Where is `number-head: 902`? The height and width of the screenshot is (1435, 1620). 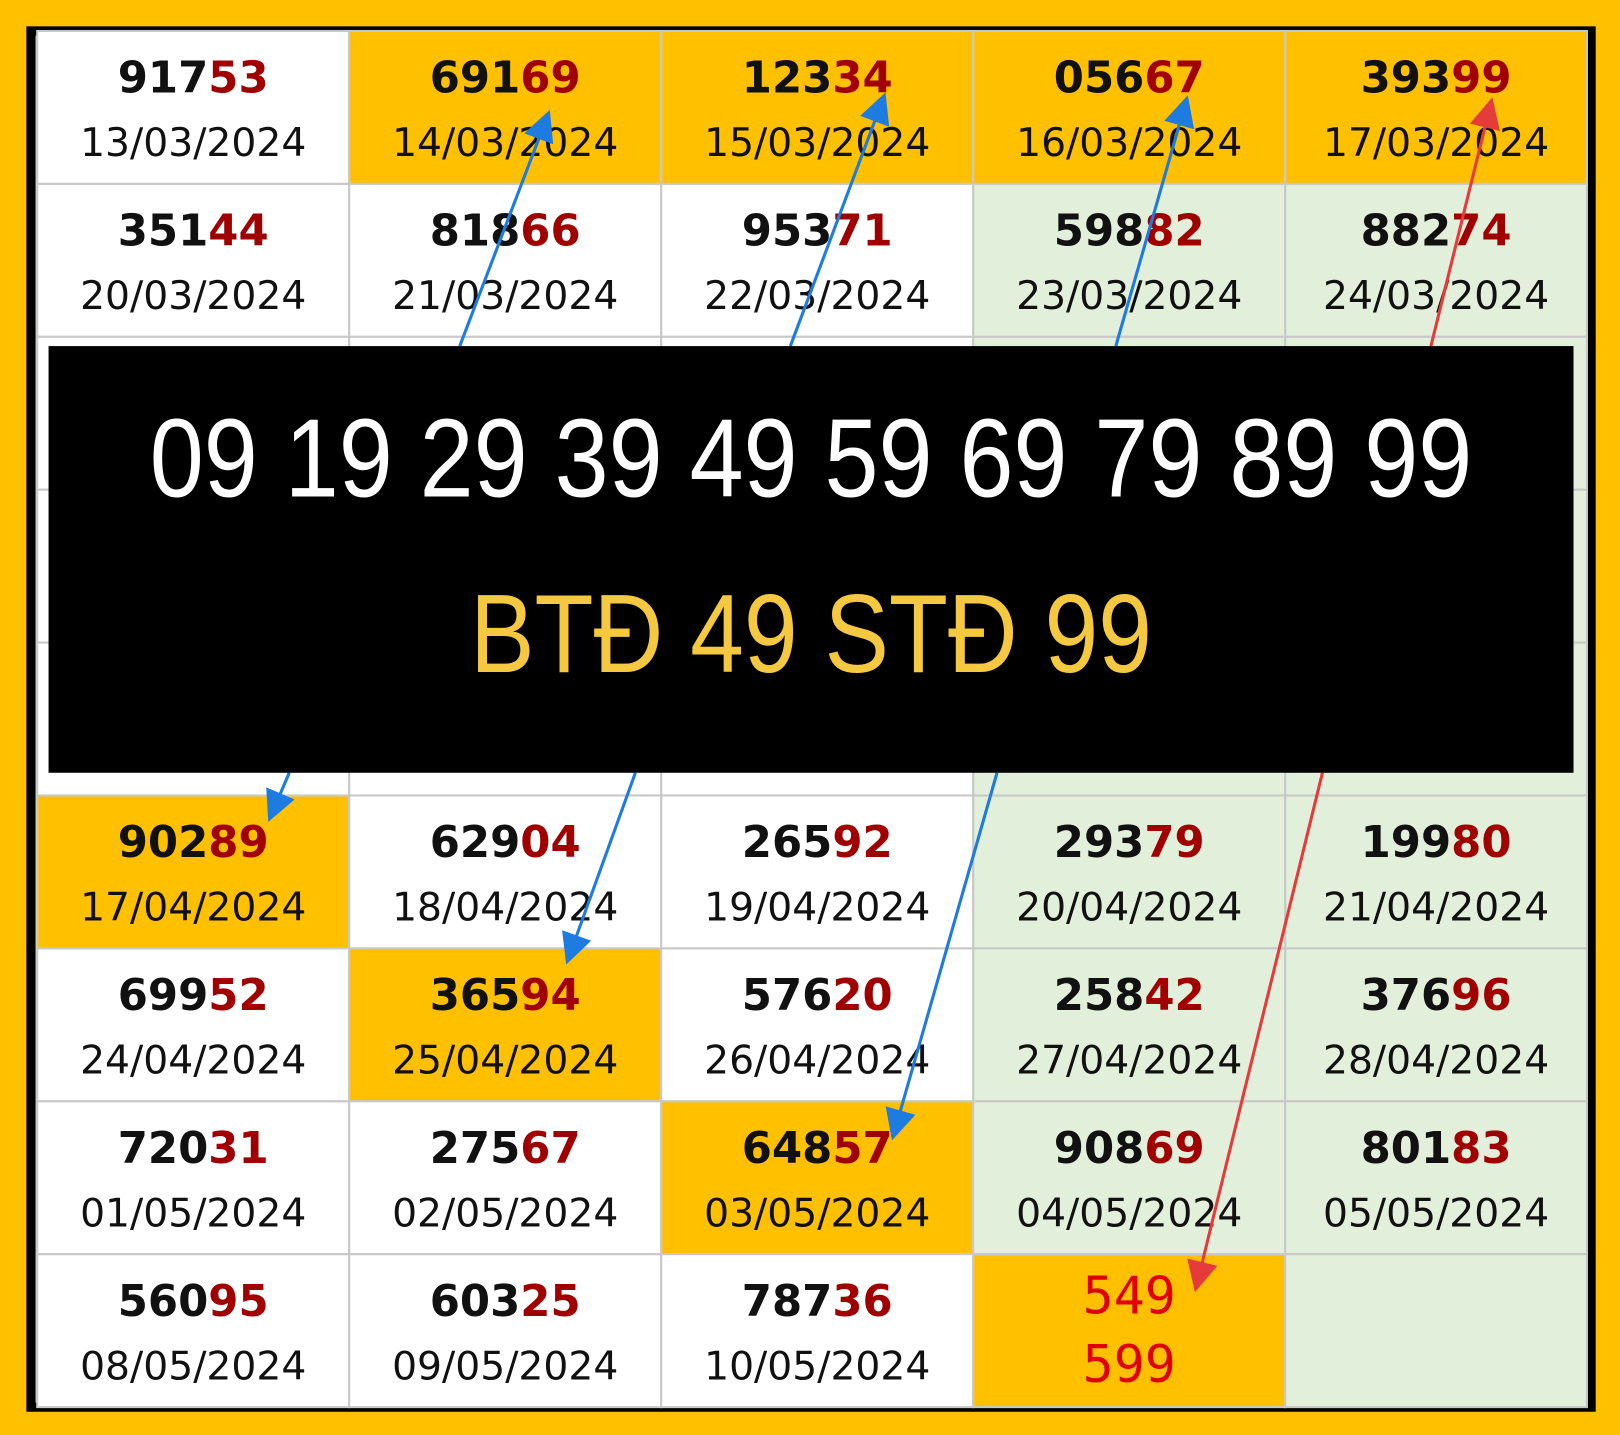
number-head: 902 is located at coordinates (163, 843).